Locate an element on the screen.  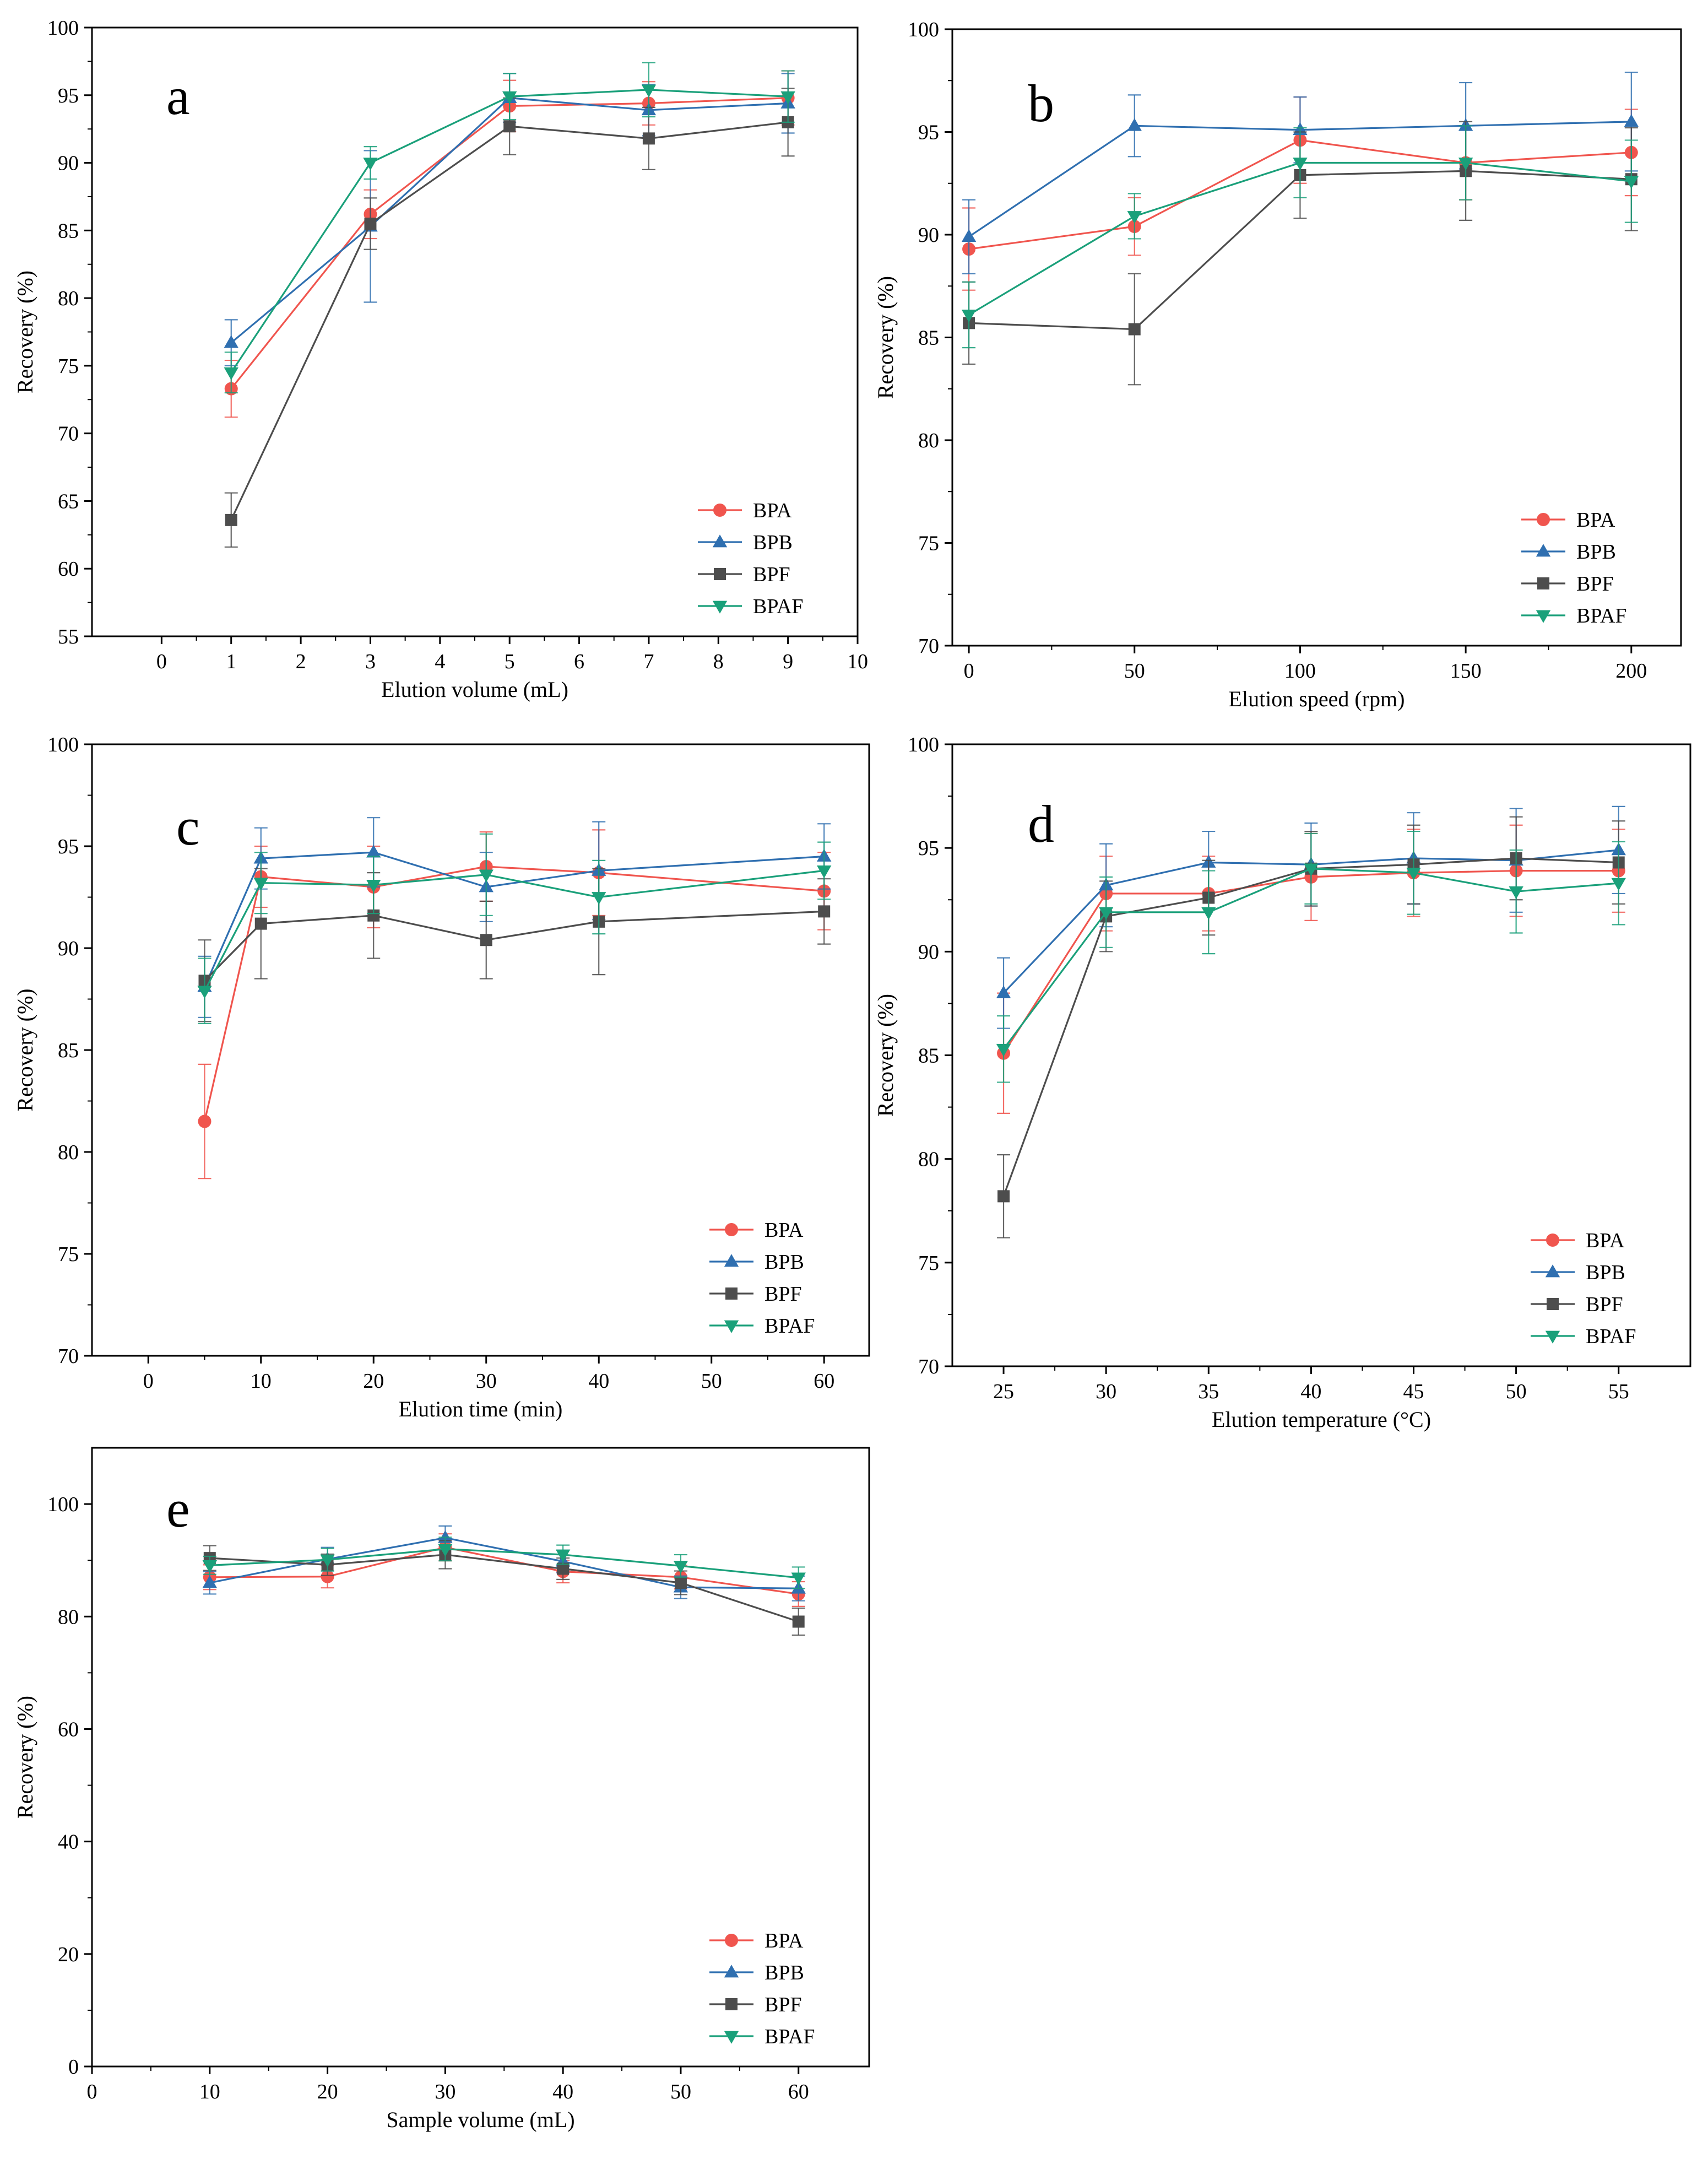
panel-d-legend-bpf-label: BPF is located at coordinates (1605, 1305).